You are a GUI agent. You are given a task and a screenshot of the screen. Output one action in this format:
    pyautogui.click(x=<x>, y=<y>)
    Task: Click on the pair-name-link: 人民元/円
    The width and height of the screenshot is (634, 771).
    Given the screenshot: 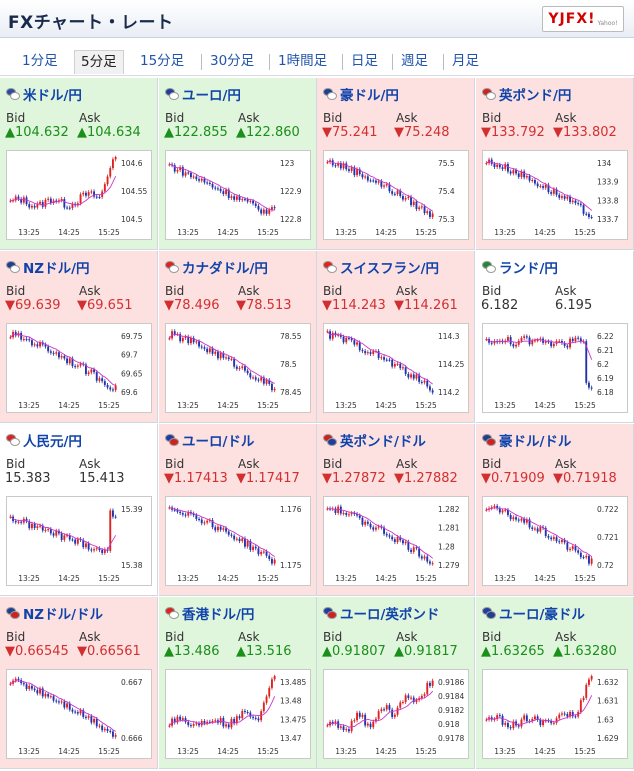 What is the action you would take?
    pyautogui.click(x=52, y=442)
    